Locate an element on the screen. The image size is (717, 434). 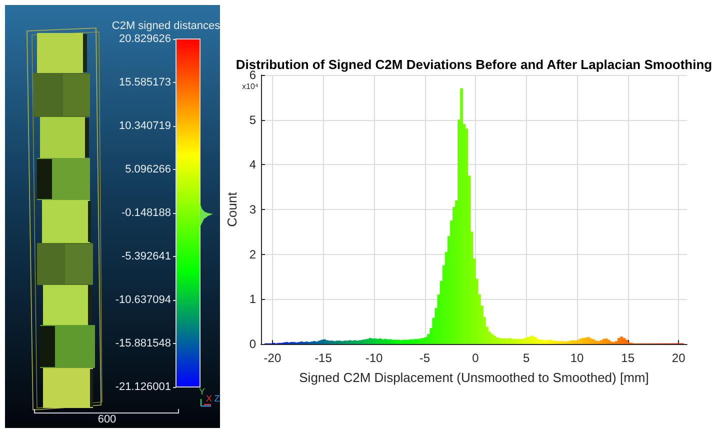
color-bar-label: -10.637094 is located at coordinates (143, 300).